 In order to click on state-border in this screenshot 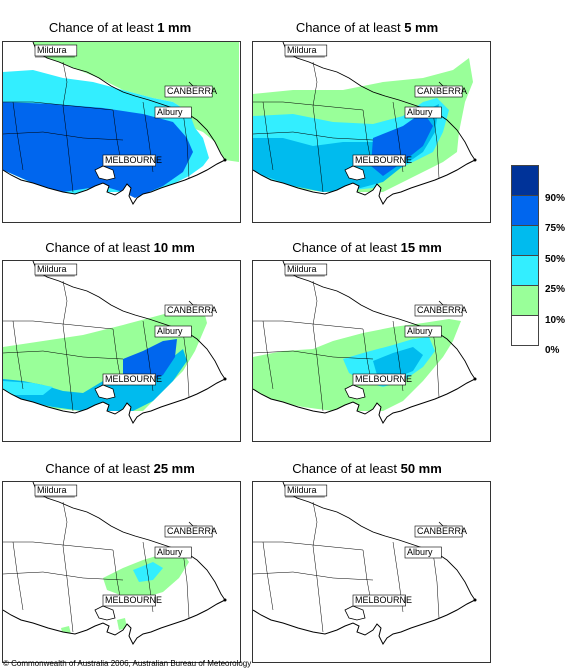, I will do `click(379, 101)`.